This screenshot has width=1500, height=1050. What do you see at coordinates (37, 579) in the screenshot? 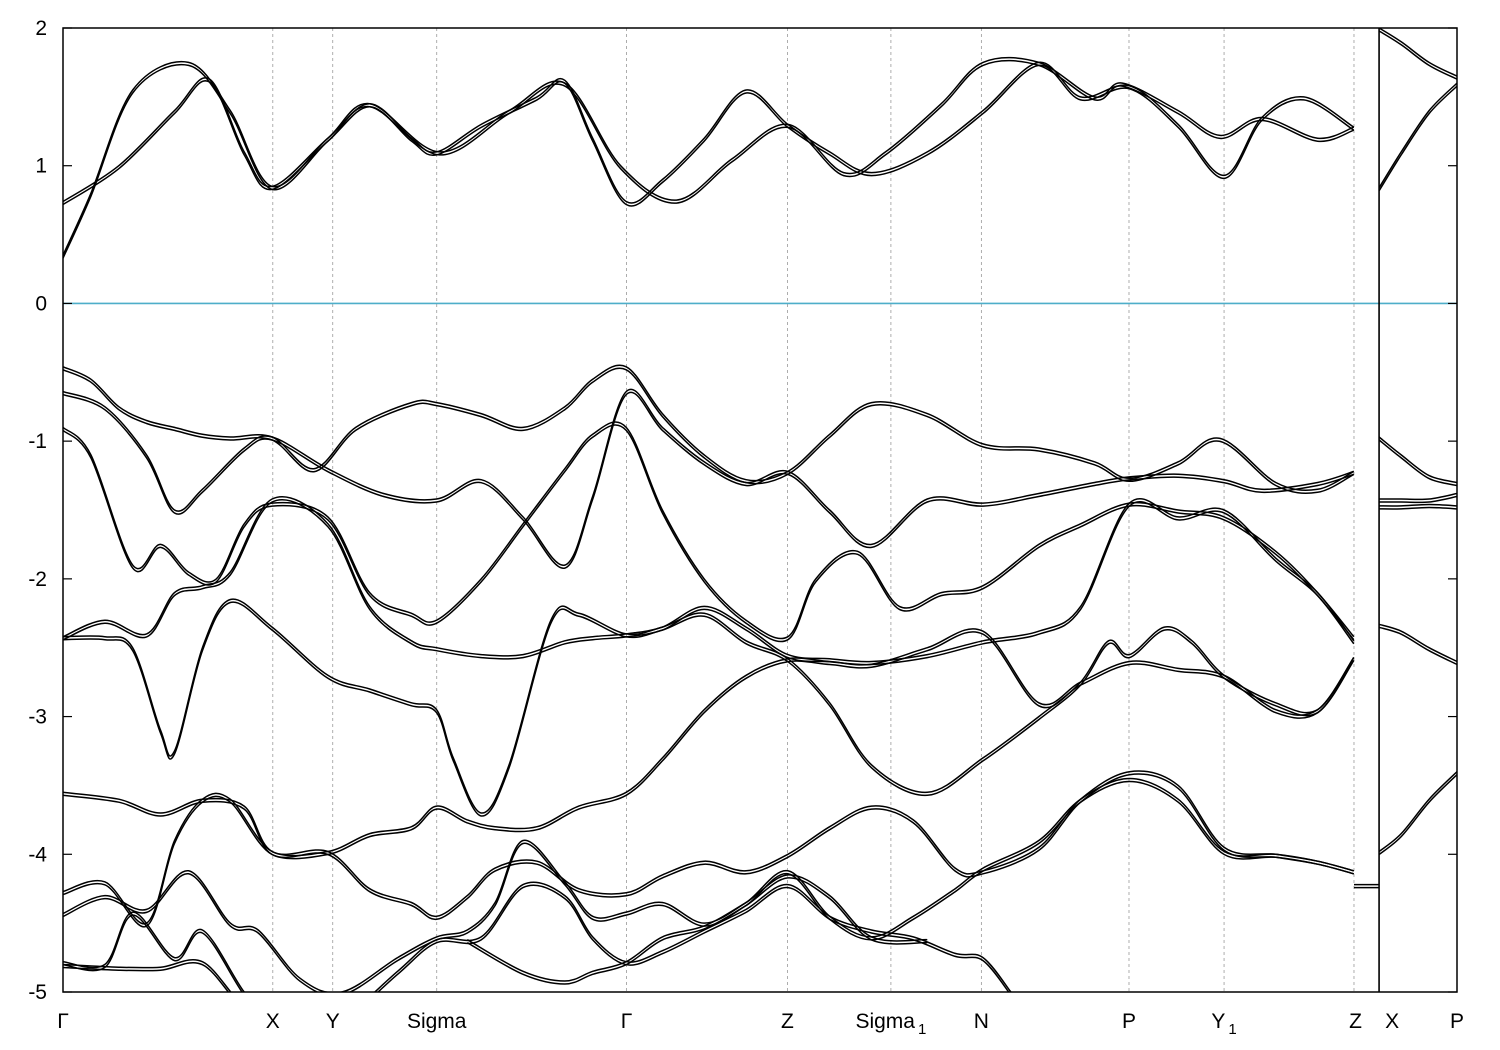
I see `y-tick-label: -2` at bounding box center [37, 579].